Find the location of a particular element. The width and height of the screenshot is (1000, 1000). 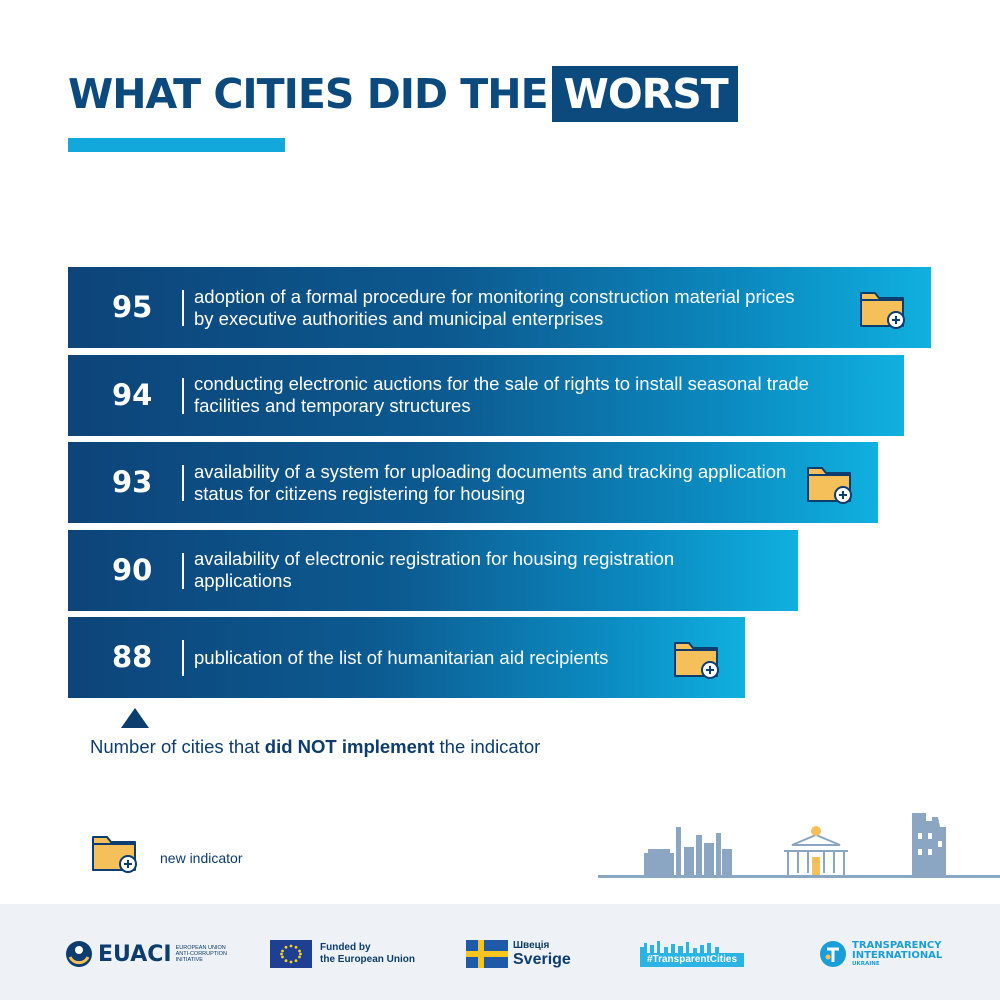

euaci-emblem-icon is located at coordinates (79, 954).